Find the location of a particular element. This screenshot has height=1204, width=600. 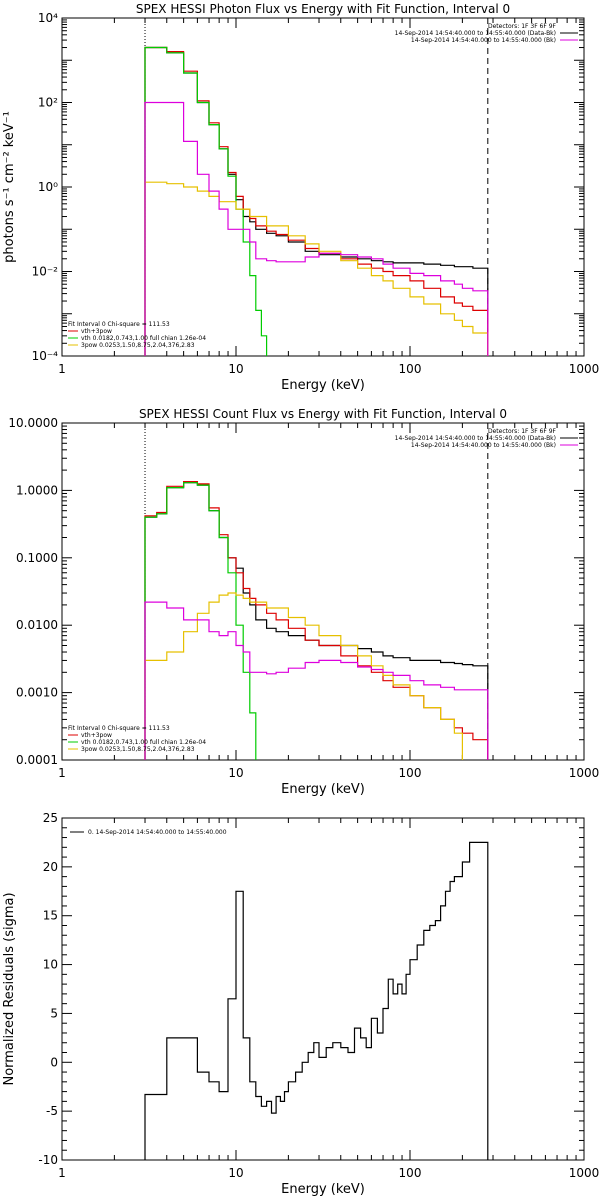

y-tick-label: 10⁴ is located at coordinates (48, 18).